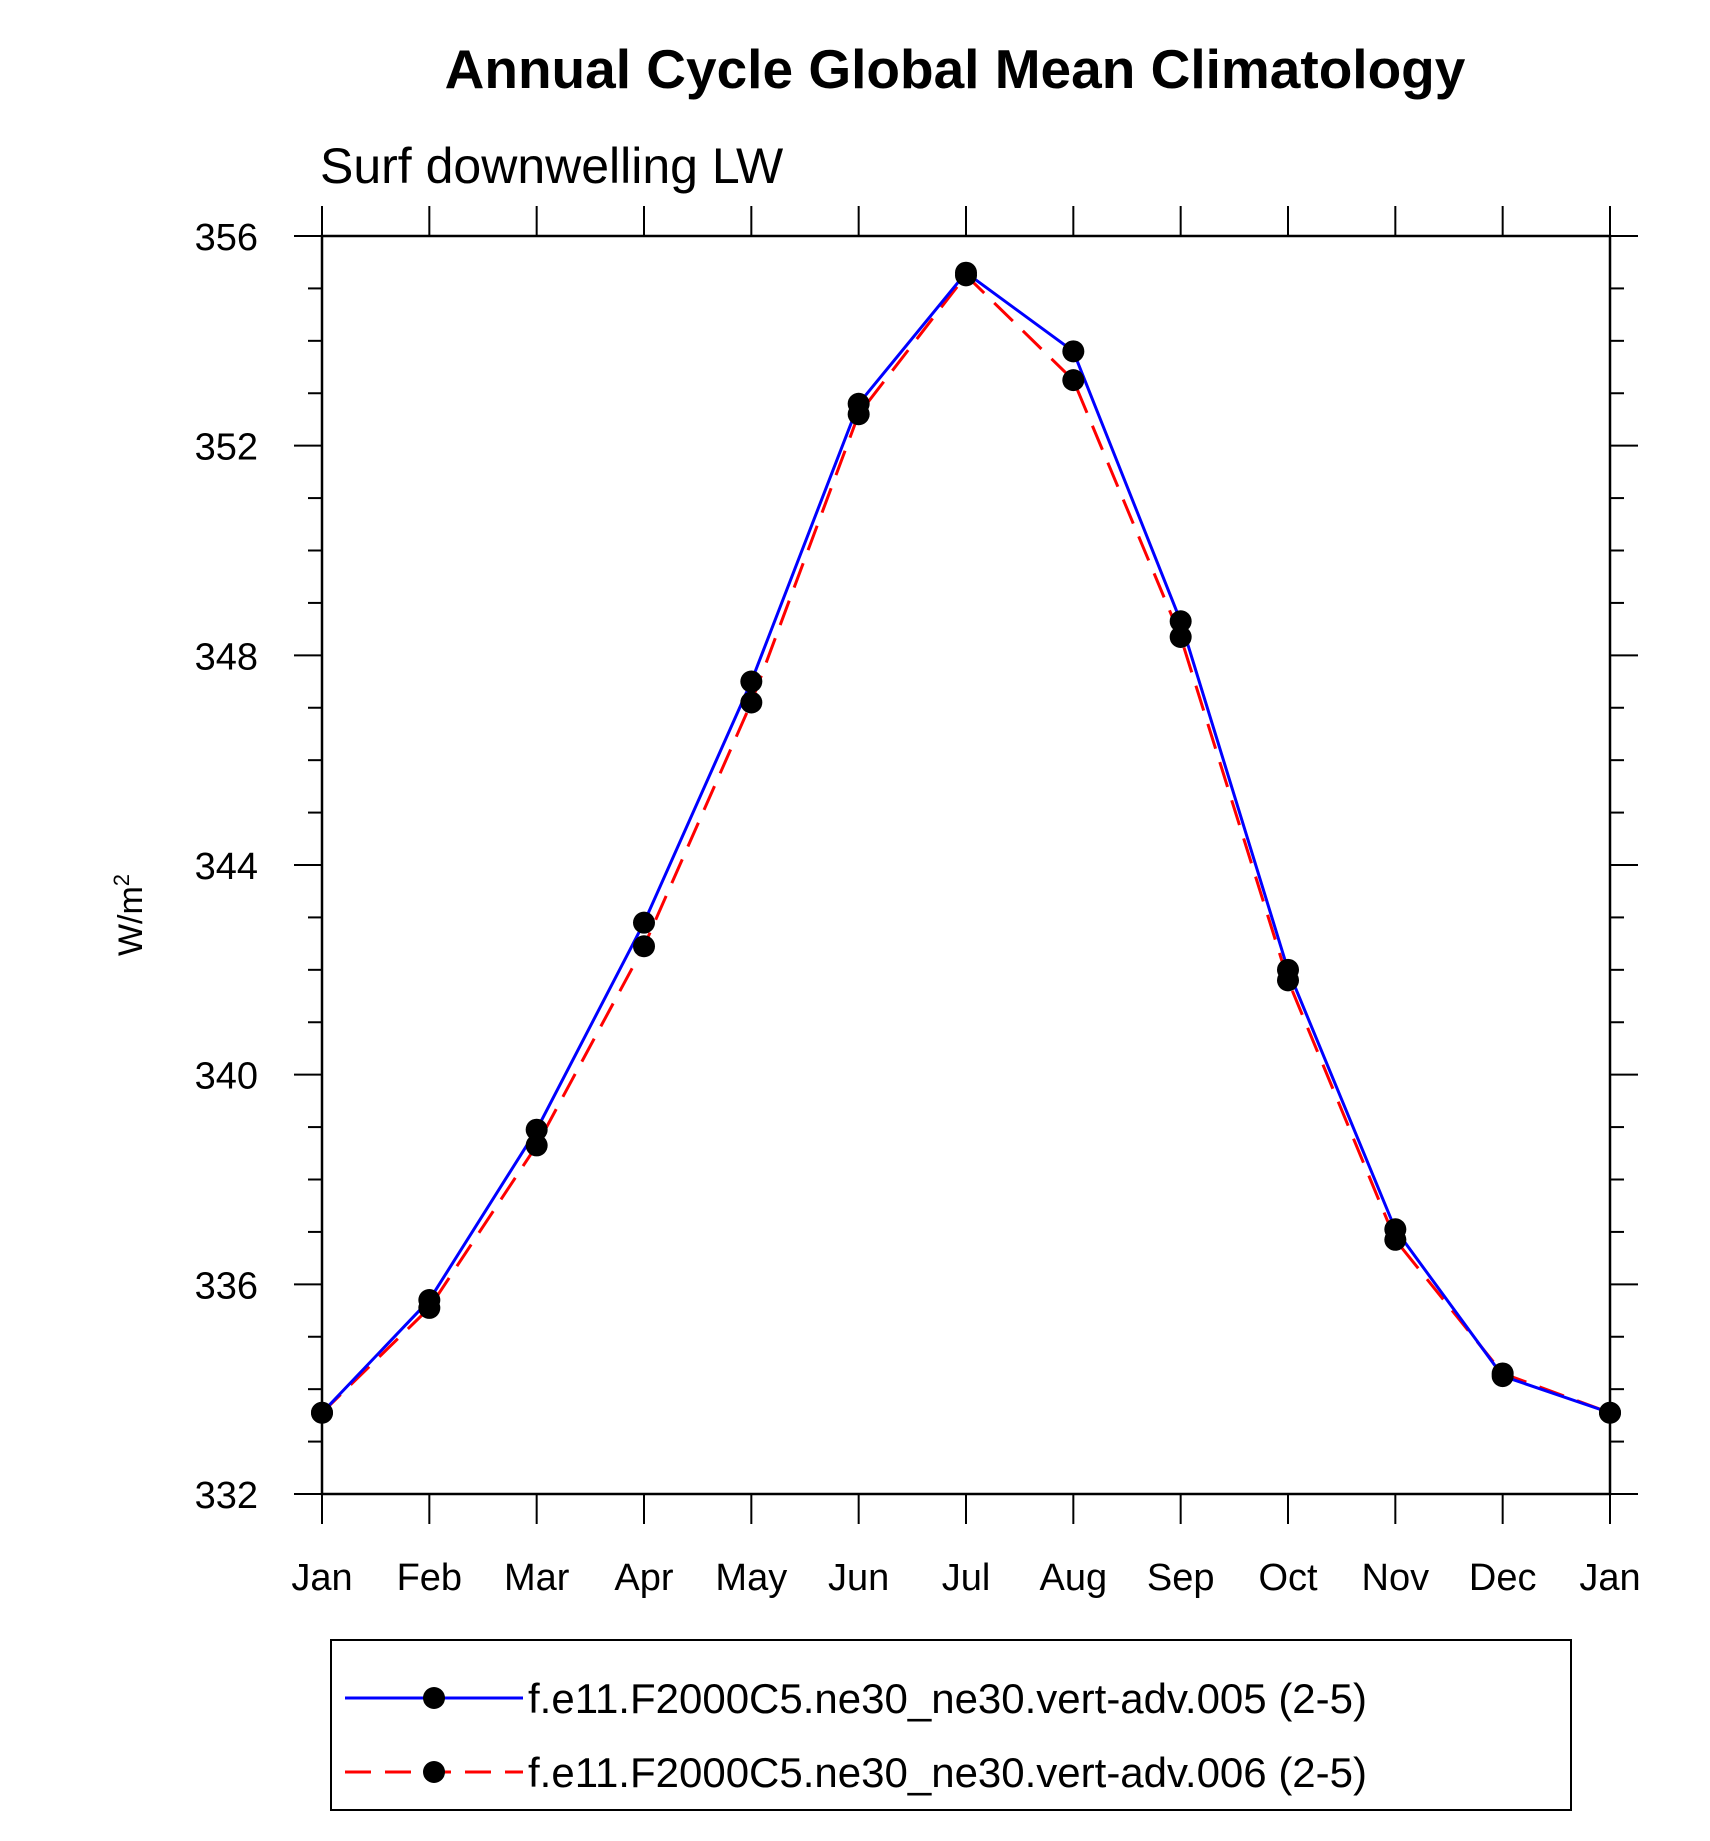 Image resolution: width=1710 pixels, height=1841 pixels. I want to click on x-tick-label: Feb, so click(429, 1578).